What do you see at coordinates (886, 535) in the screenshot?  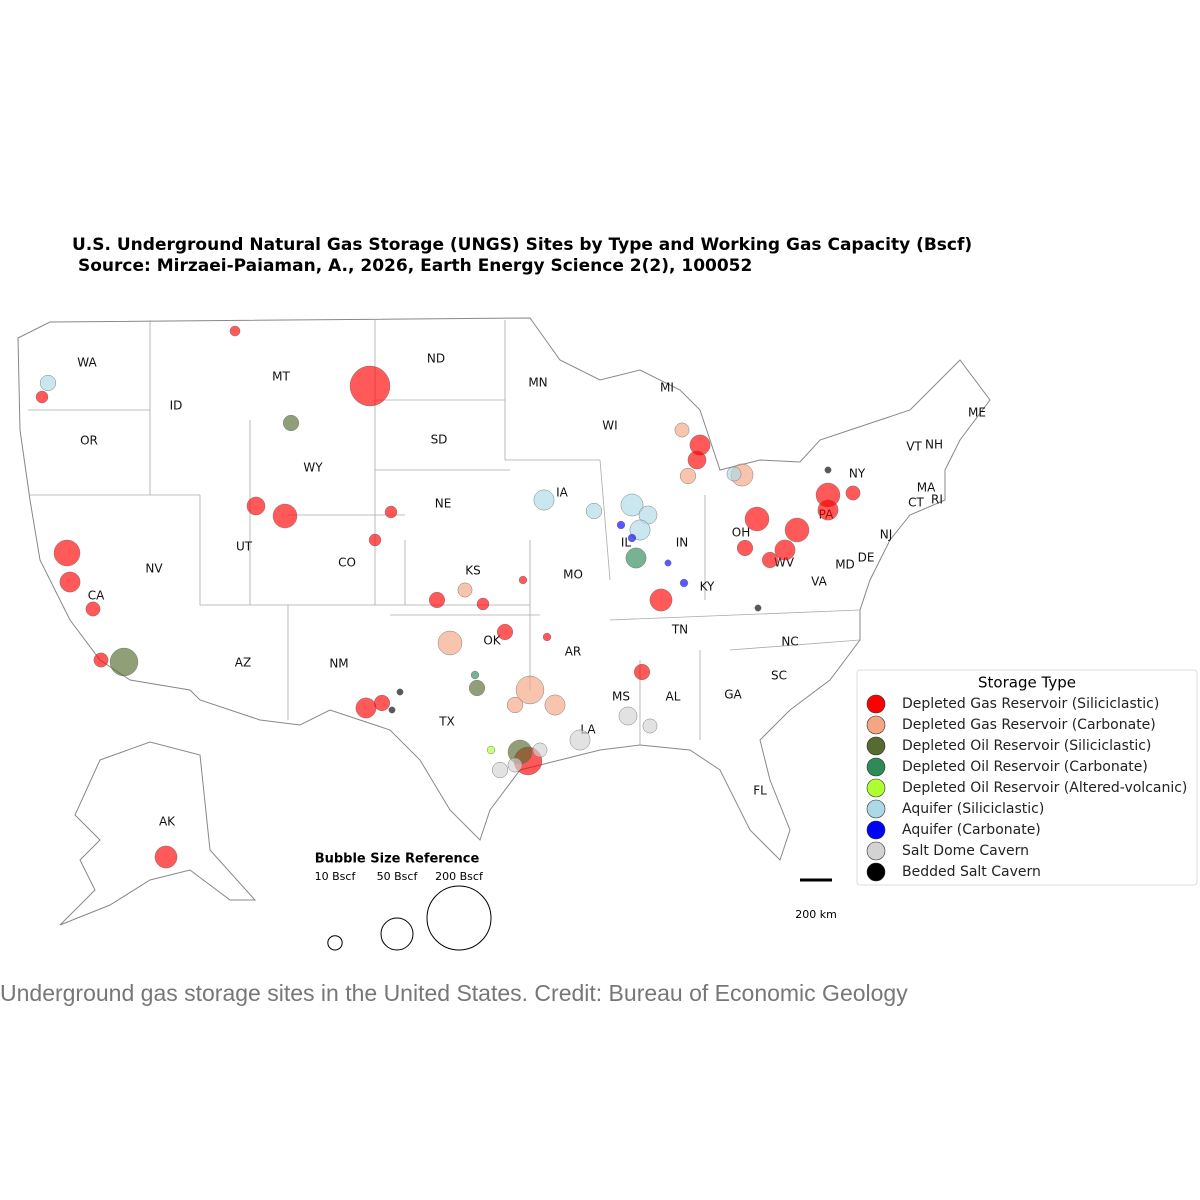 I see `state-label: NJ` at bounding box center [886, 535].